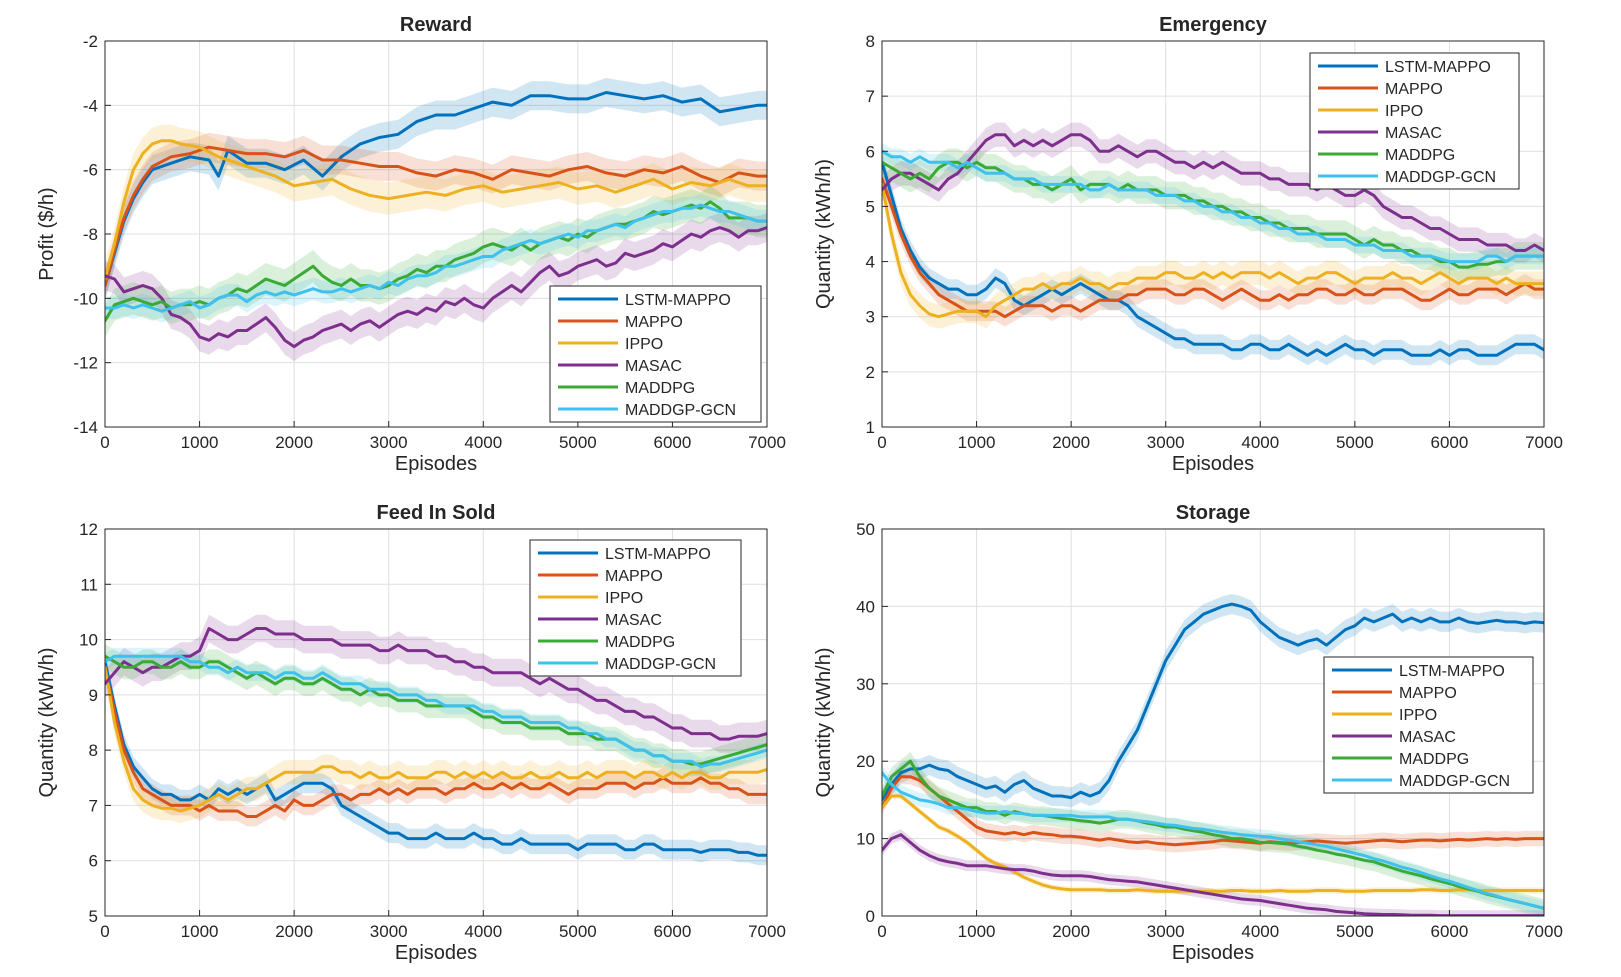 Image resolution: width=1621 pixels, height=977 pixels. I want to click on y-tick-label: 12, so click(88, 529).